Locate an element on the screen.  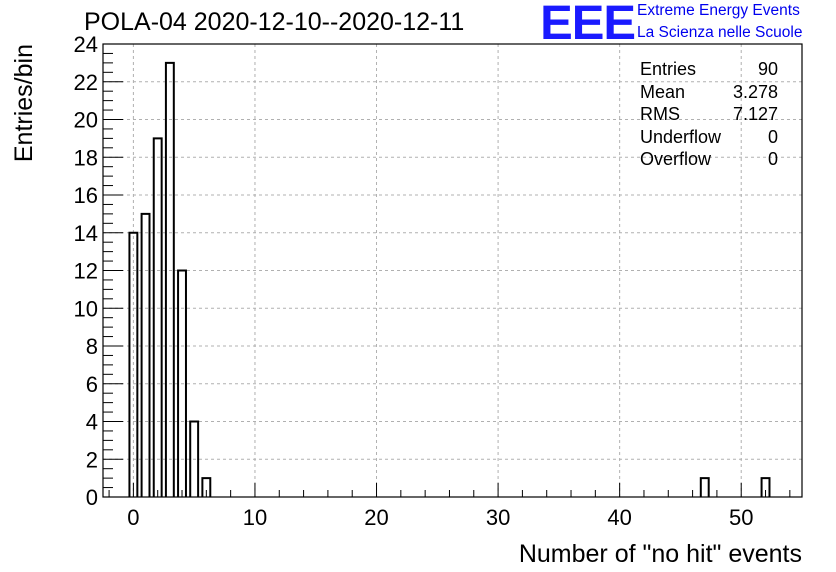
y-tick-label: 10 is located at coordinates (86, 308).